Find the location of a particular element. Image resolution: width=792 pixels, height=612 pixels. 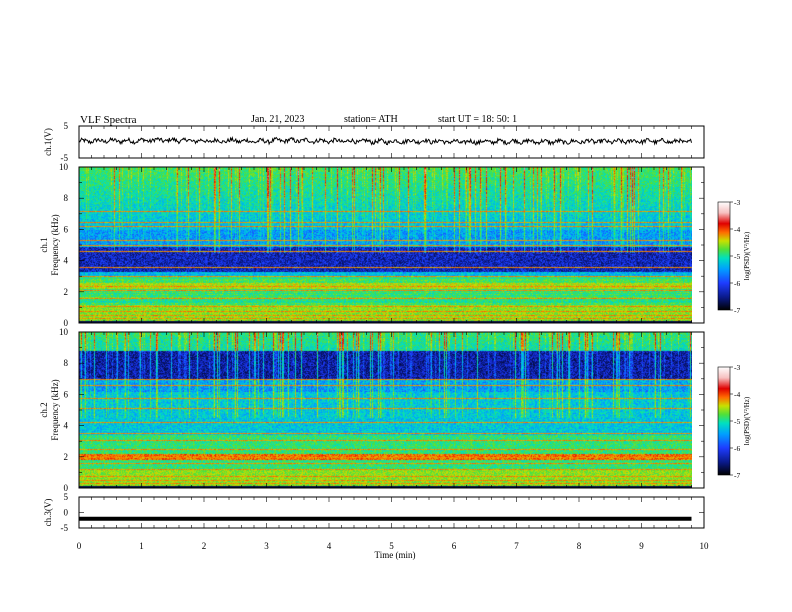

x-tick-label: 4 is located at coordinates (329, 546).